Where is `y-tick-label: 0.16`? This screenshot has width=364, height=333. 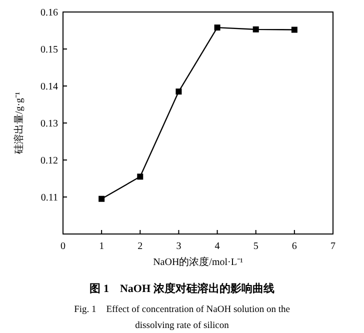
y-tick-label: 0.16 is located at coordinates (49, 13).